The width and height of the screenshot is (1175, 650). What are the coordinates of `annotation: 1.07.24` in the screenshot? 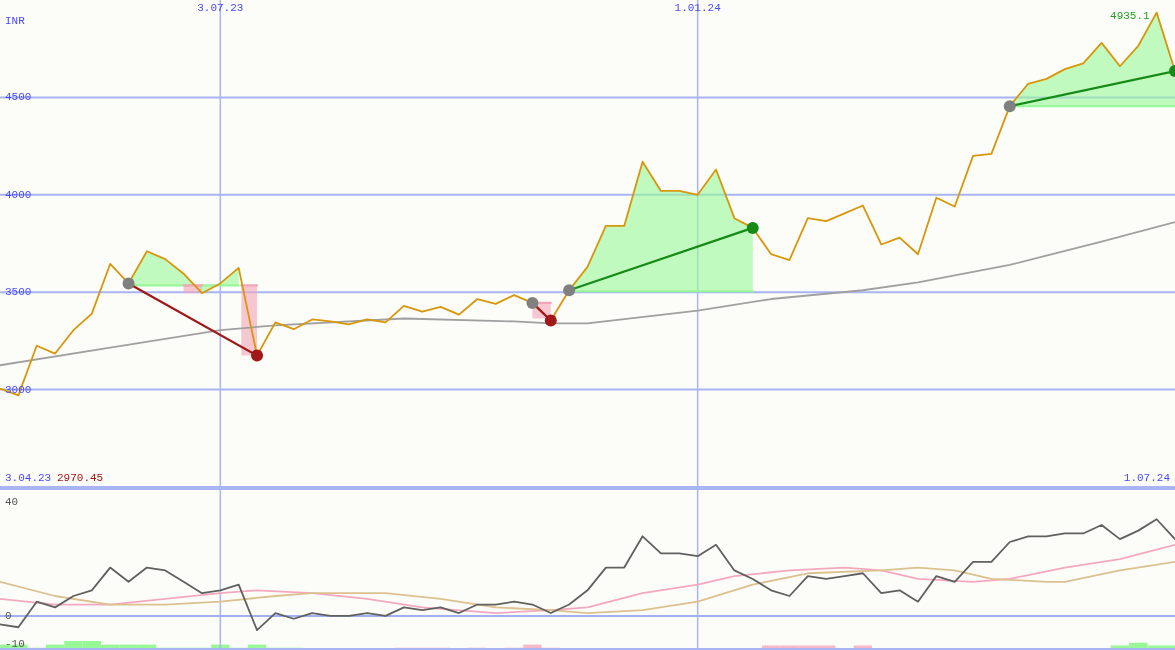 It's located at (1147, 478).